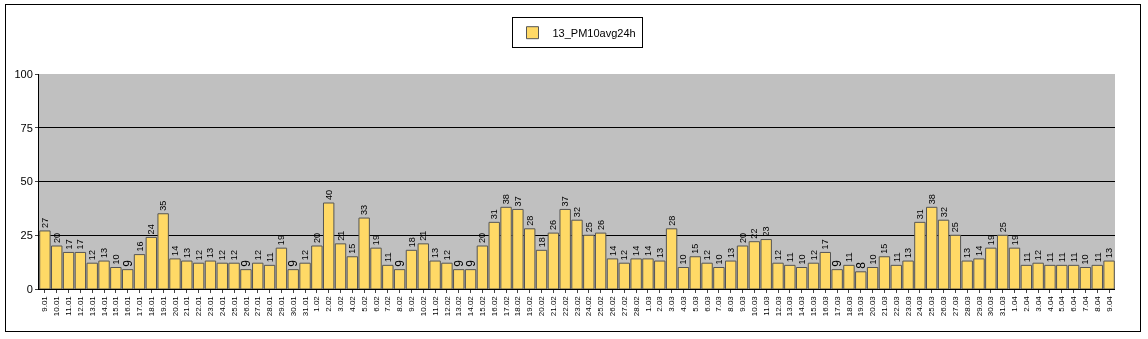  I want to click on data-label: 25, so click(1002, 227).